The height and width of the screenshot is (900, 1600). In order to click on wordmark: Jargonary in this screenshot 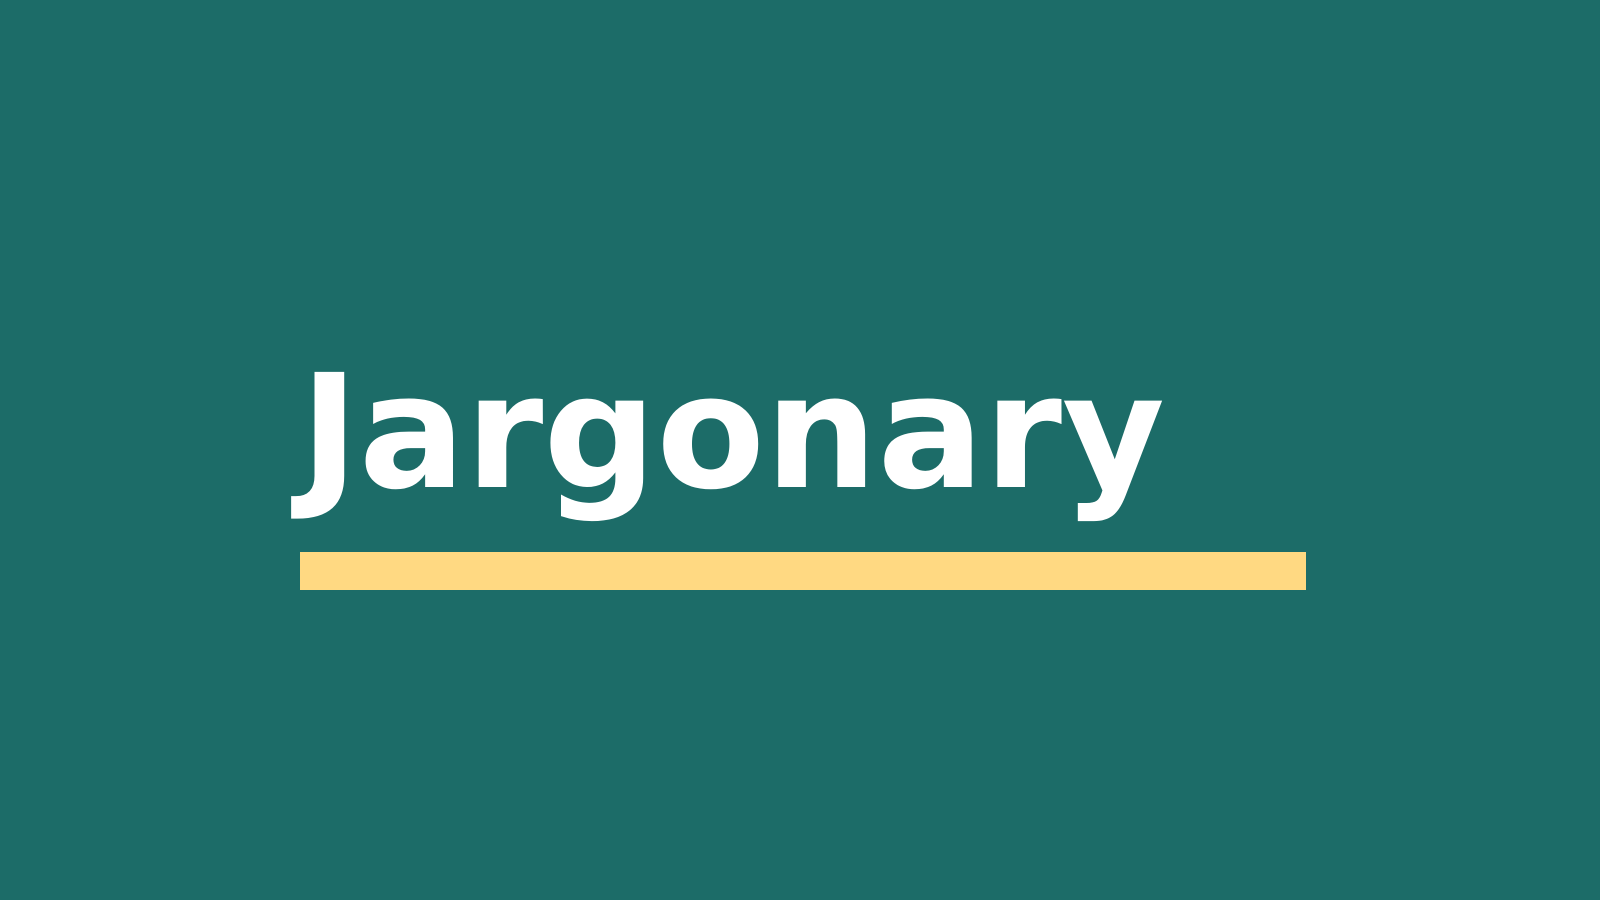, I will do `click(732, 433)`.